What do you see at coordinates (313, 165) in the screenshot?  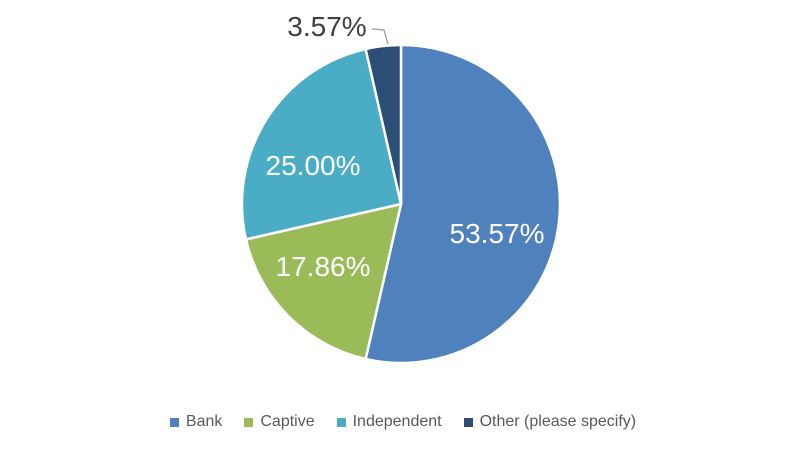 I see `data-label-independent: 25.00%` at bounding box center [313, 165].